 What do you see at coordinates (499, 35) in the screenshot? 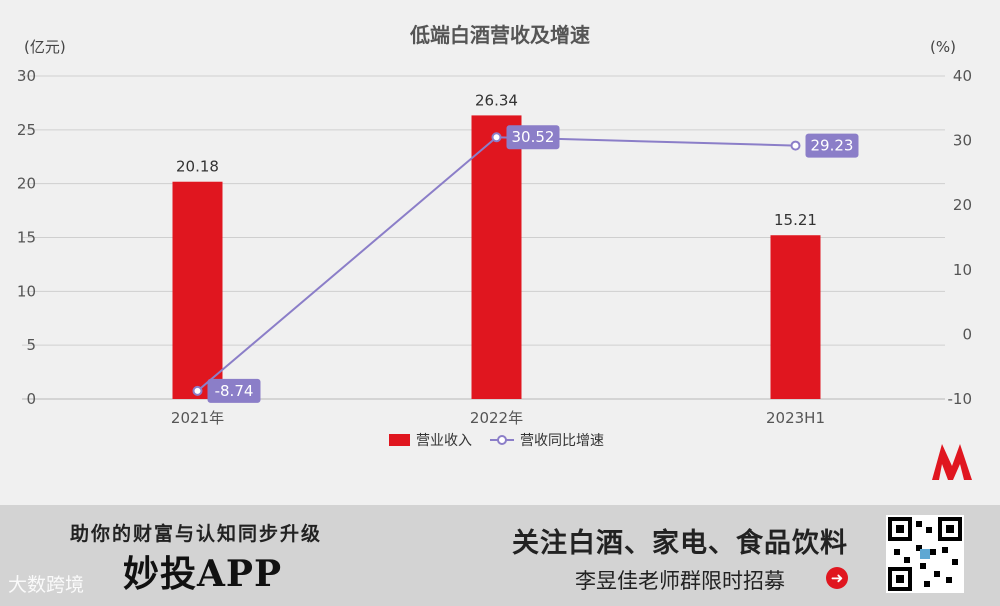
I see `chart-title: 低端白酒营收及增速` at bounding box center [499, 35].